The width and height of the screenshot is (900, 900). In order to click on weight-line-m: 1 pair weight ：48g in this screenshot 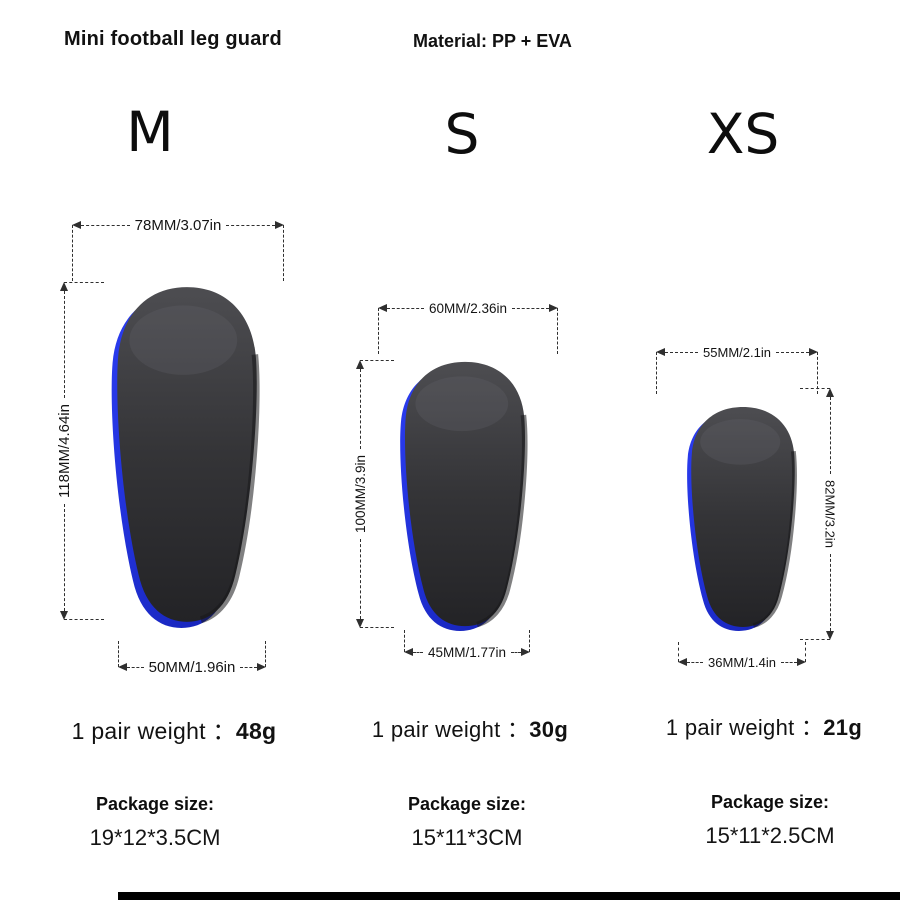, I will do `click(174, 729)`.